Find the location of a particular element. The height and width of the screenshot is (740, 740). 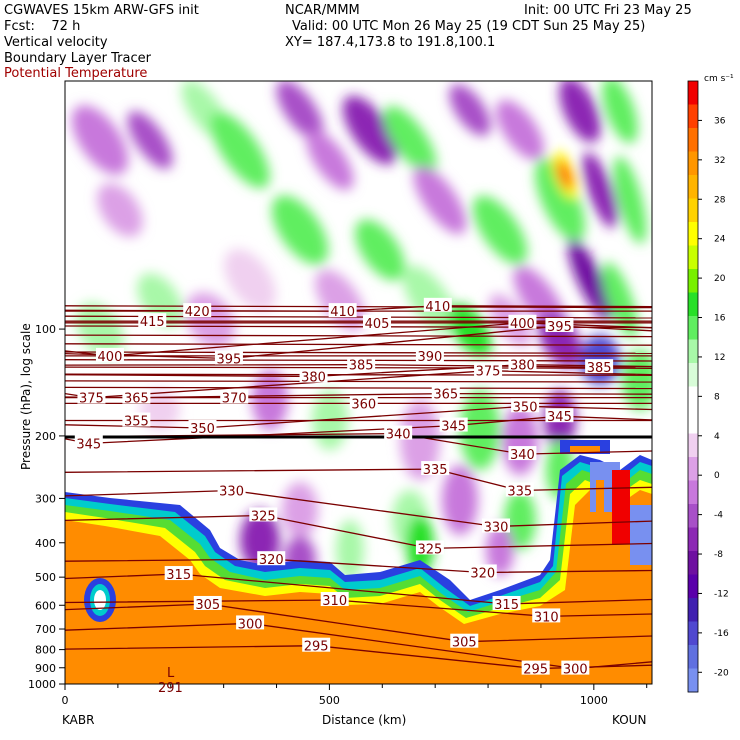

theta-contour-label: 385 is located at coordinates (361, 366).